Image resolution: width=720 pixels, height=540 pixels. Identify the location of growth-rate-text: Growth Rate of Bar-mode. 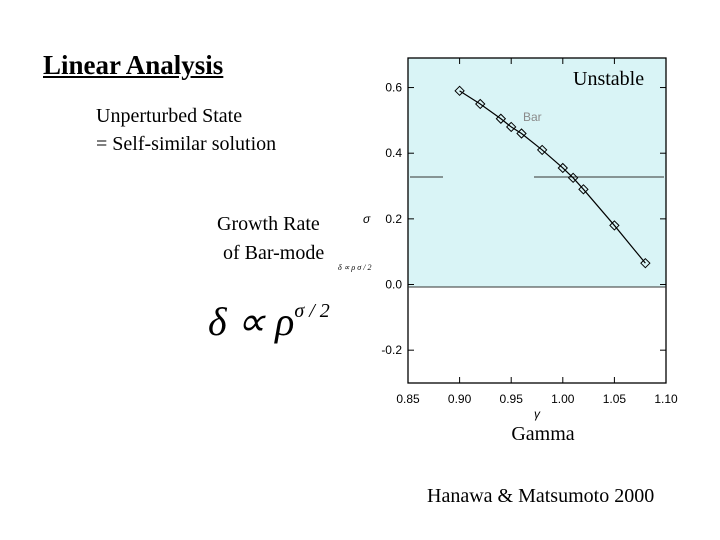
(270, 239).